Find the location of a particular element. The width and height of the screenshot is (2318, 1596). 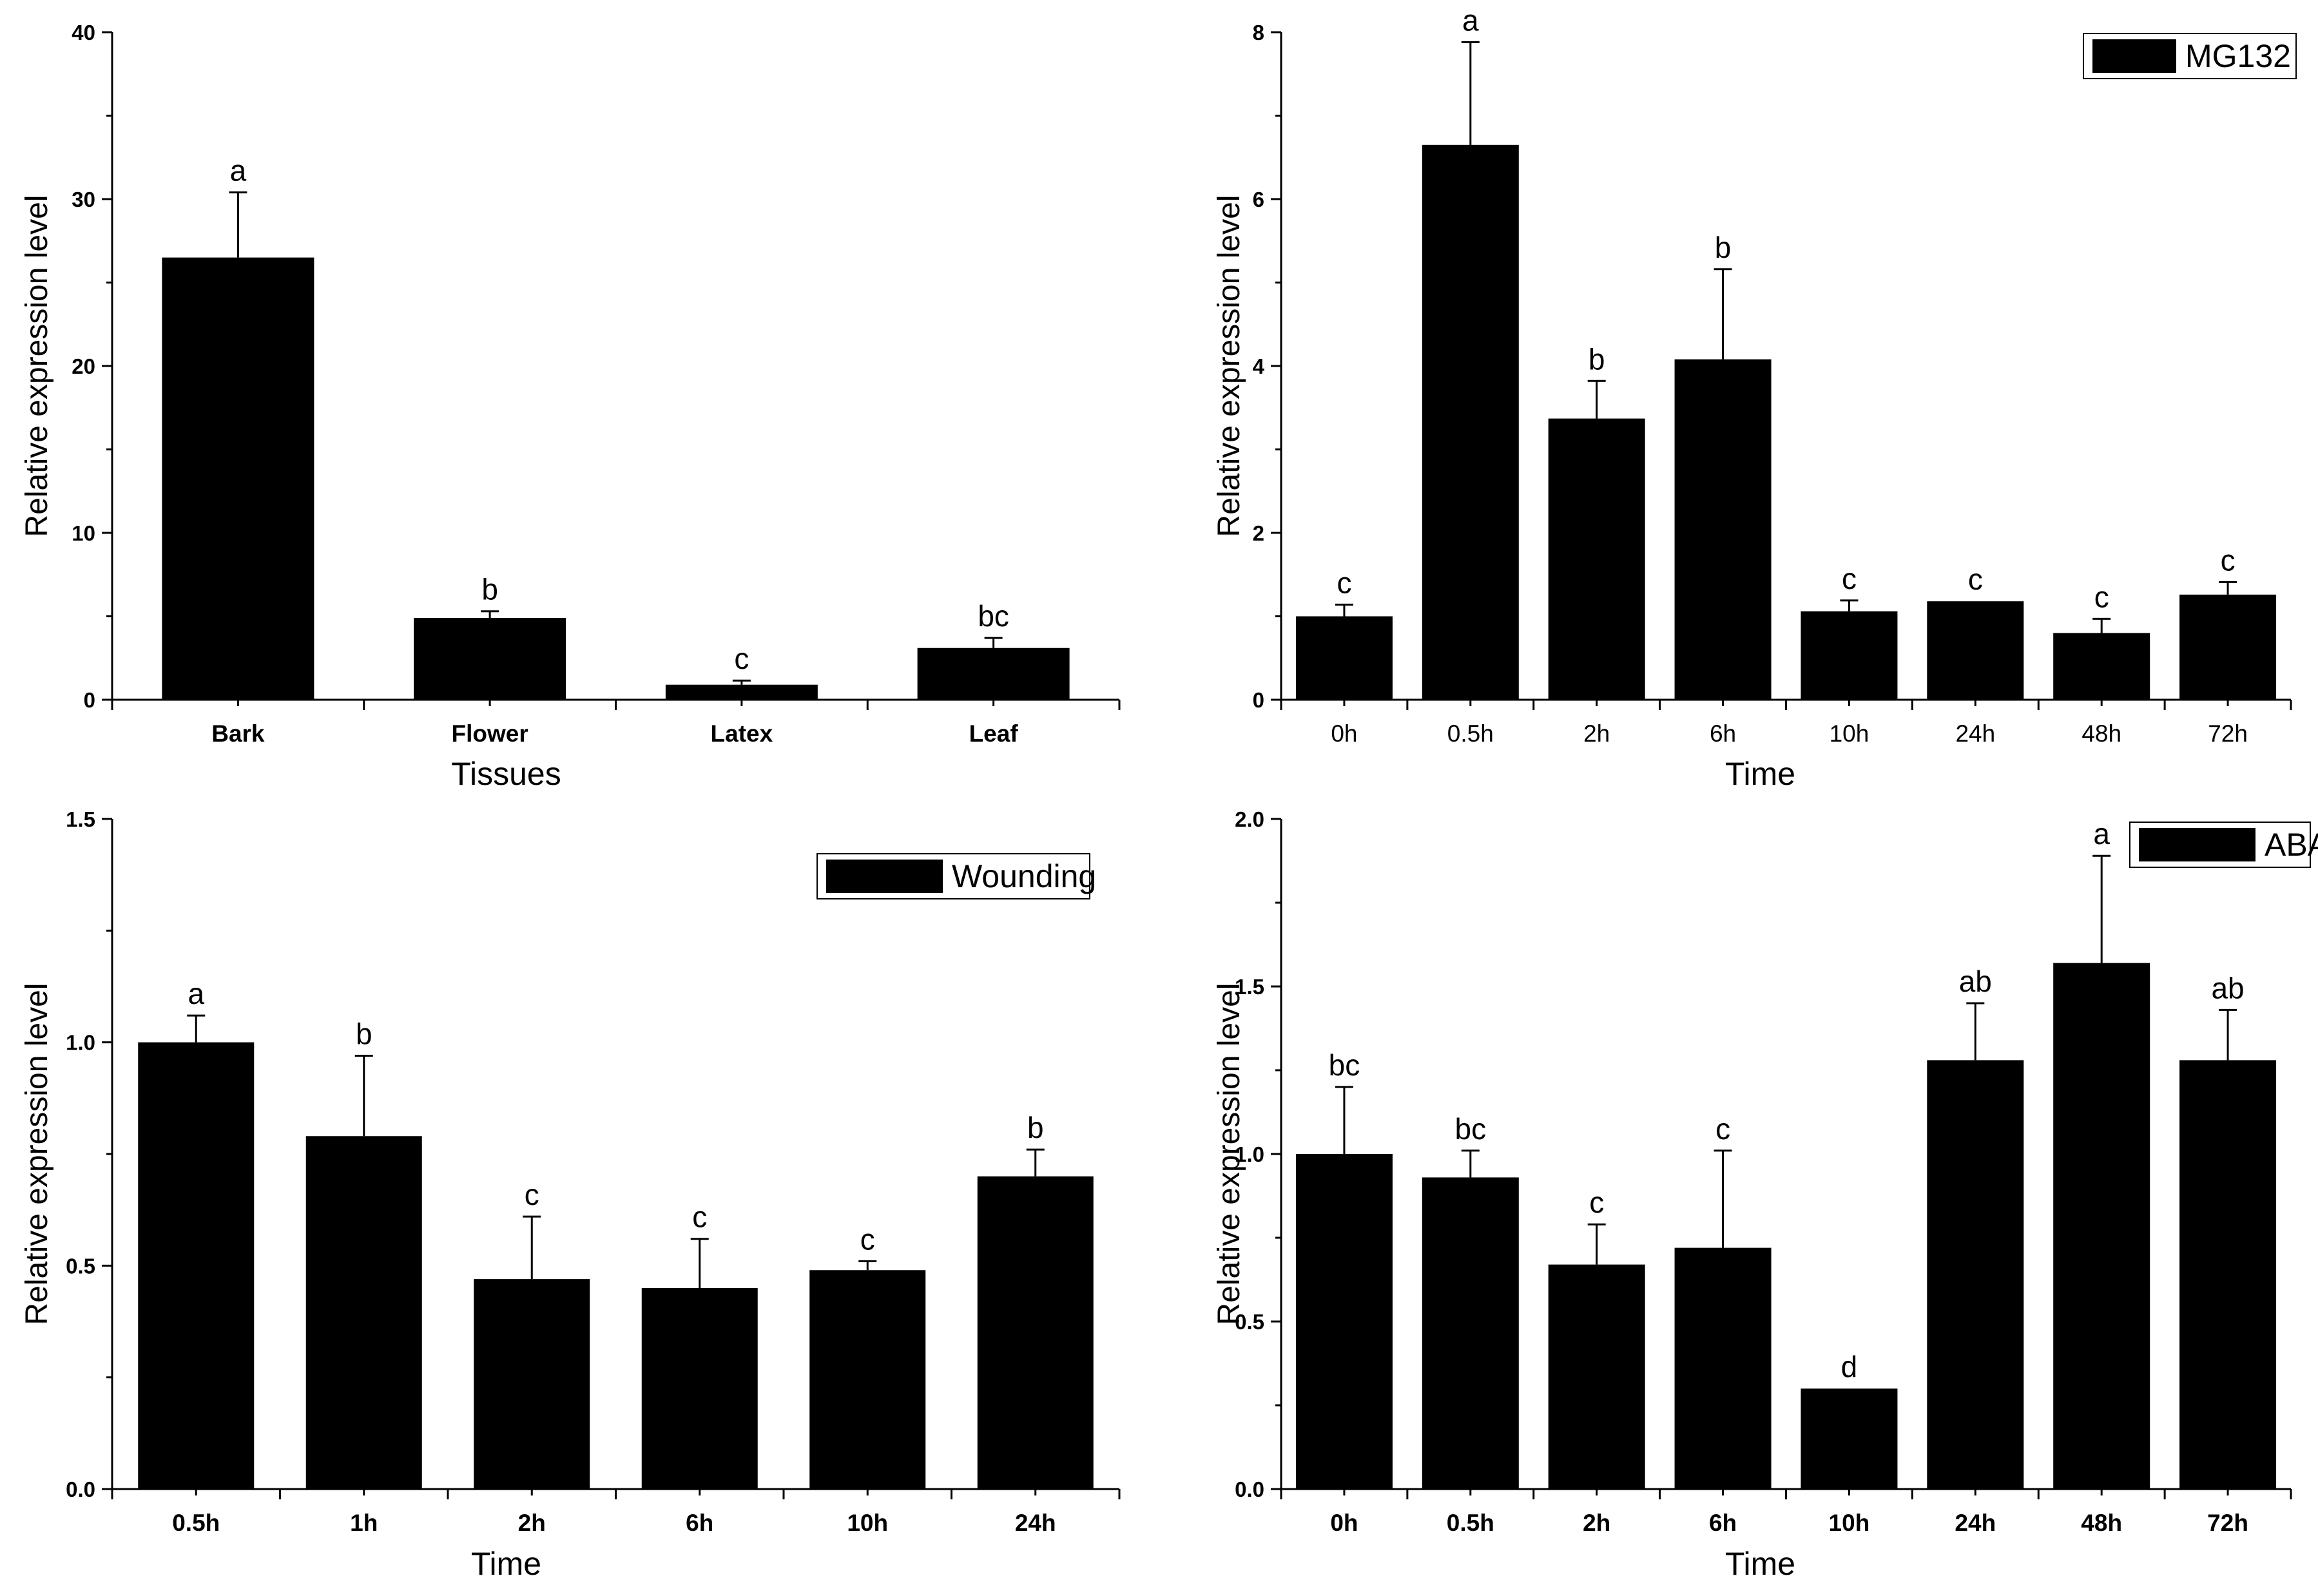

bar-Leaf is located at coordinates (993, 674).